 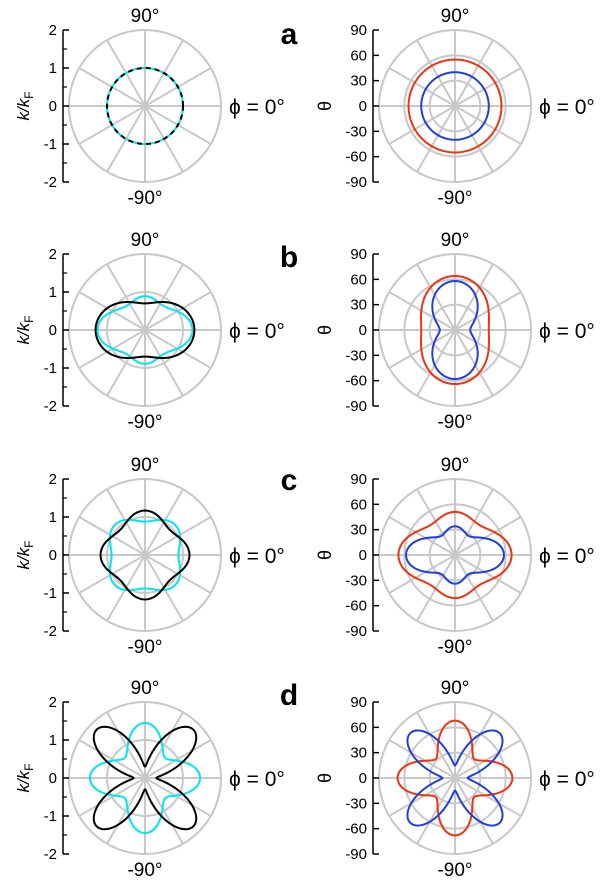 I want to click on panel-label-b: b, so click(x=289, y=257).